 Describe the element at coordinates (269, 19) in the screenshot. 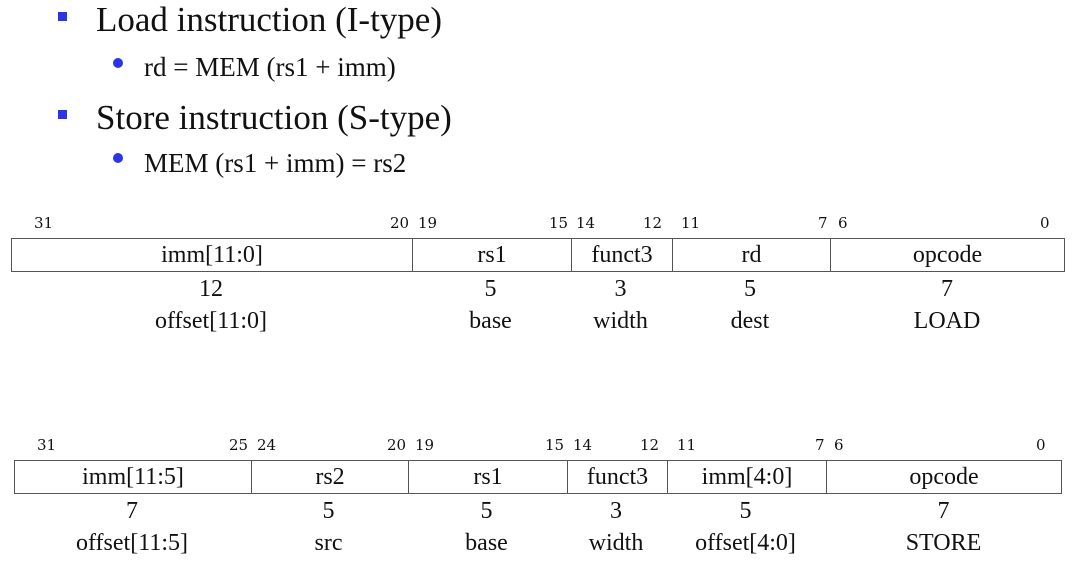

I see `bullet-load-instruction: Load instruction (I-type)` at that location.